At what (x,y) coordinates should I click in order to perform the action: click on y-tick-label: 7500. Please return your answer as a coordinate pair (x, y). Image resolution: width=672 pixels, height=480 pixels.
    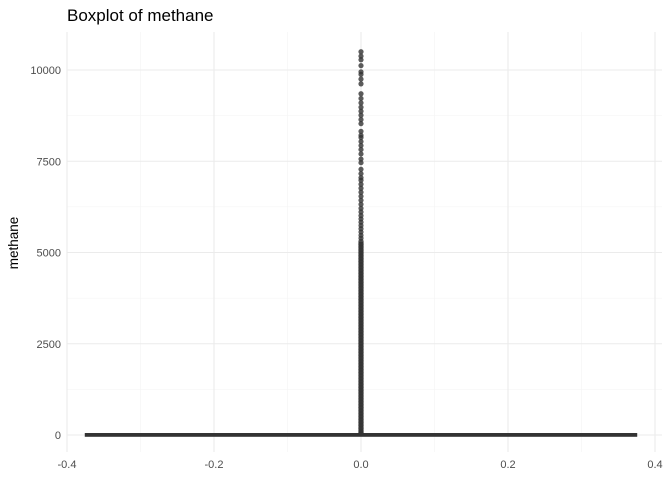
    Looking at the image, I should click on (49, 162).